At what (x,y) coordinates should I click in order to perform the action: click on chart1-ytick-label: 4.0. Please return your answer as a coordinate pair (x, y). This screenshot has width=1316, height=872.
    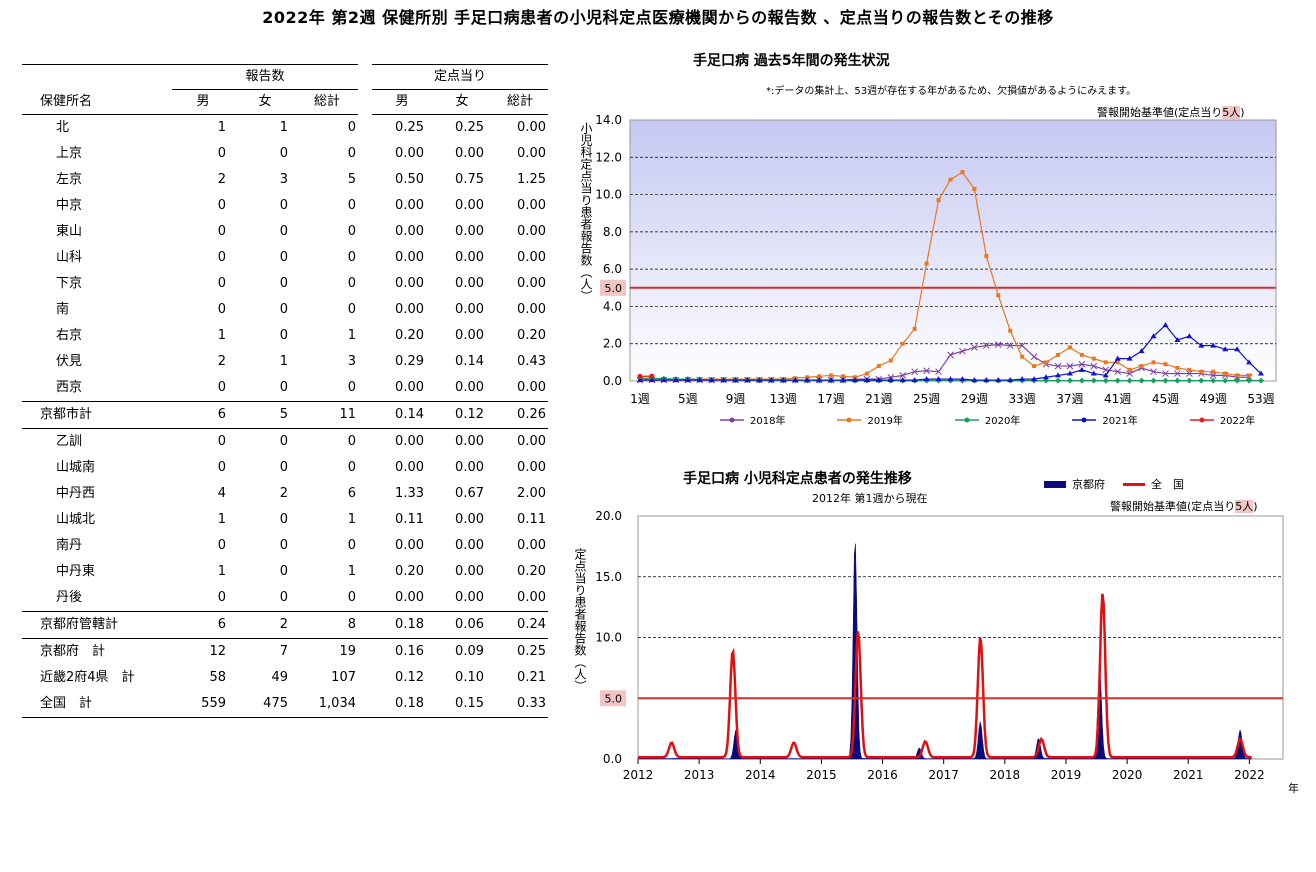
    Looking at the image, I should click on (612, 306).